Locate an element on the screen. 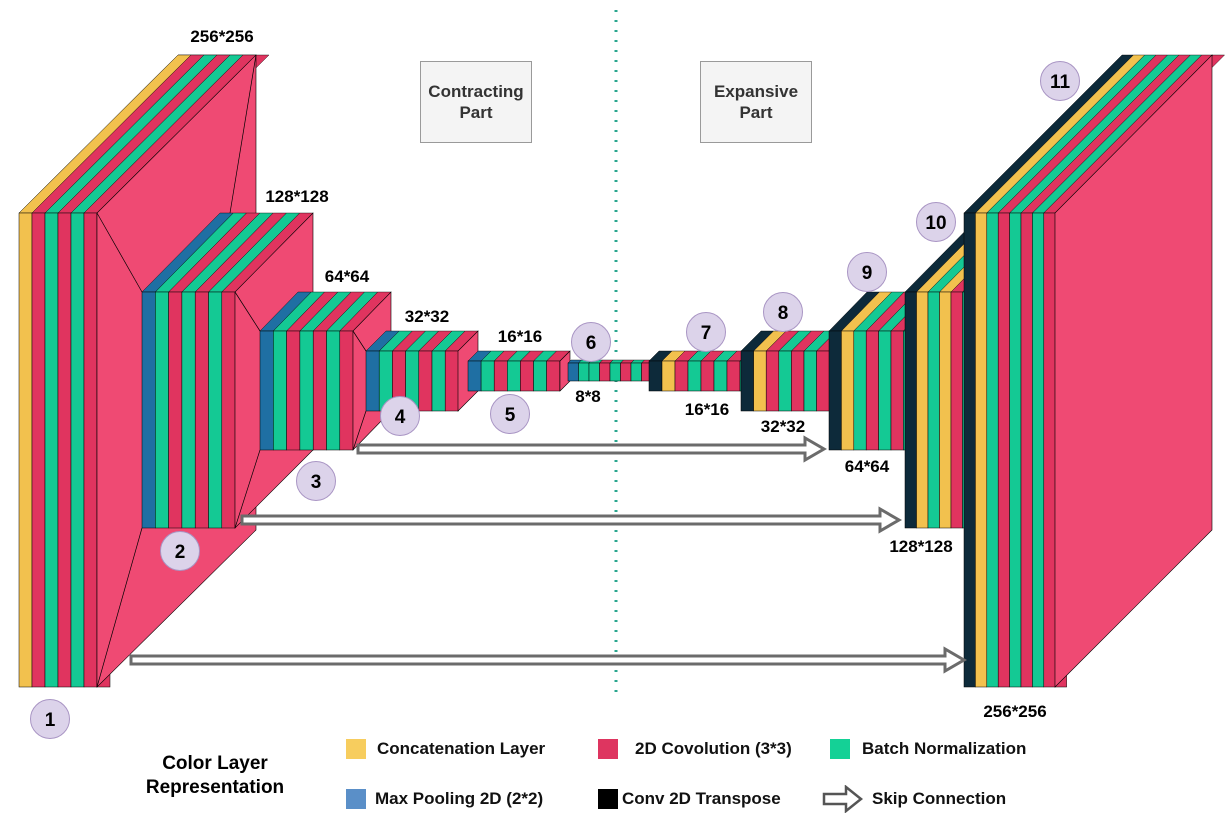 Image resolution: width=1232 pixels, height=833 pixels. stage-number-6: 6 is located at coordinates (591, 343).